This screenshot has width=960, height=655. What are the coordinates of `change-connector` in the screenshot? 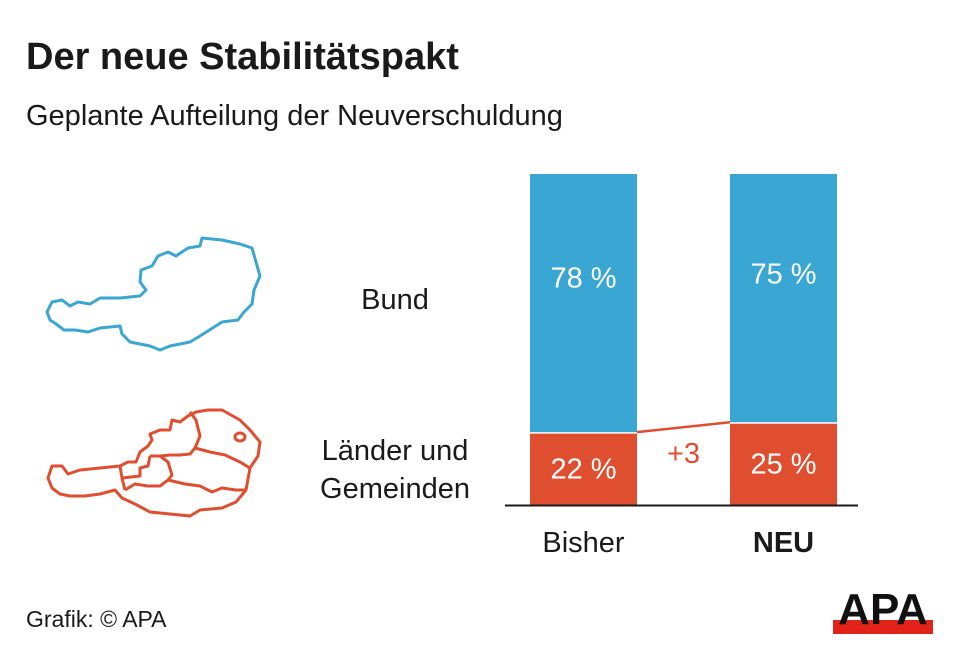 It's located at (683, 427).